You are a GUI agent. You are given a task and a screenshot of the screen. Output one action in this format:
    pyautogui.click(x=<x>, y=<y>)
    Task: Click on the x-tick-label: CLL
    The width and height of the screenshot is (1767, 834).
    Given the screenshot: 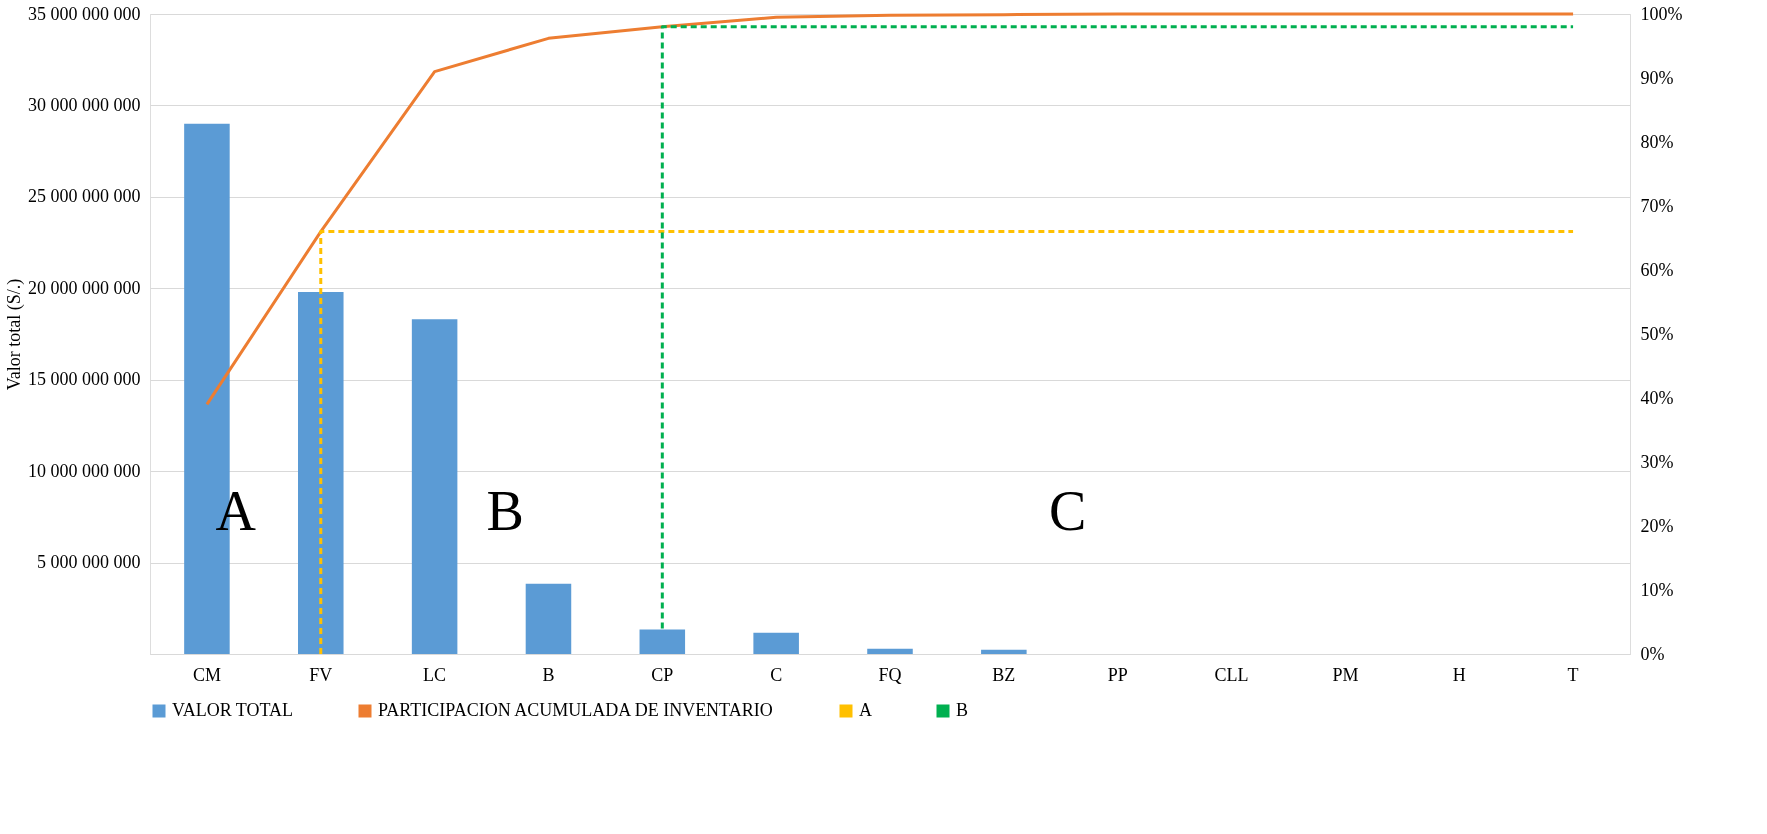 What is the action you would take?
    pyautogui.click(x=1231, y=674)
    